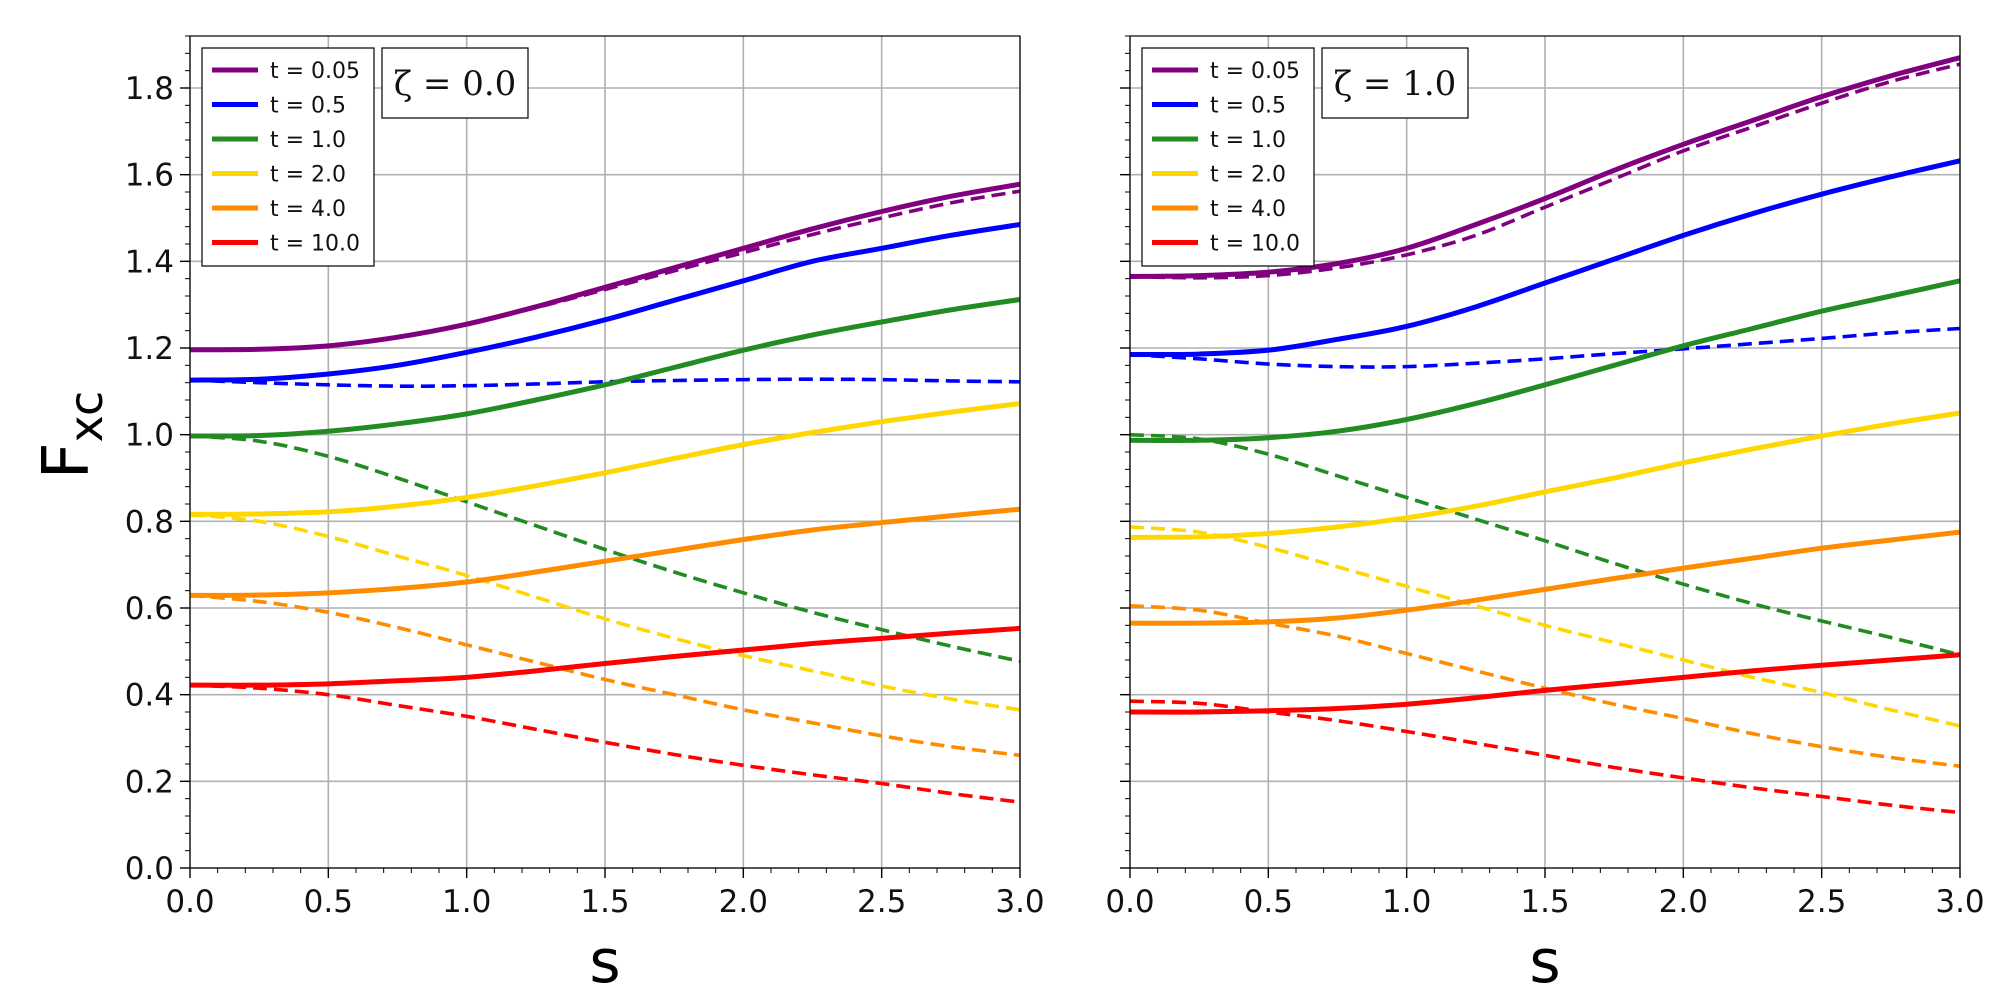  I want to click on y-tick-label: 1.6, so click(149, 176).